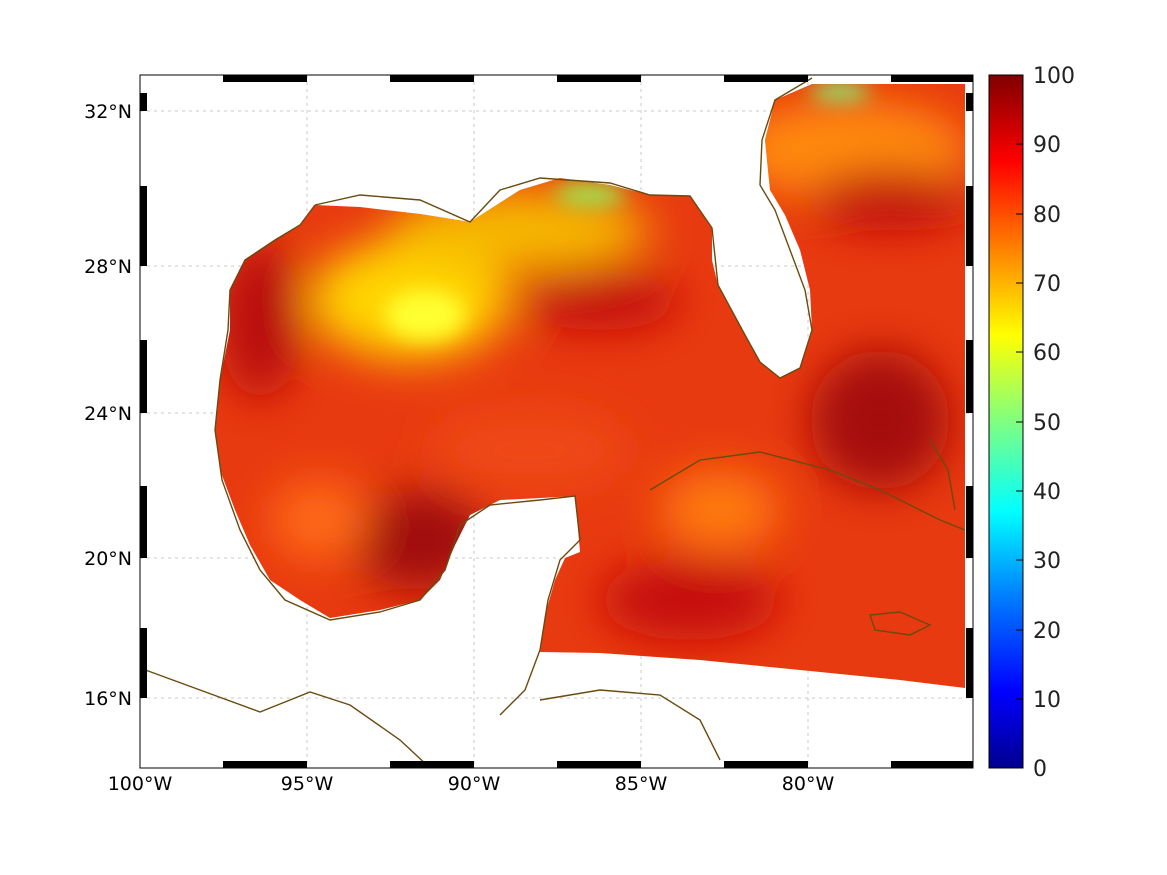  I want to click on colorbar-tick-label: 60, so click(1047, 353).